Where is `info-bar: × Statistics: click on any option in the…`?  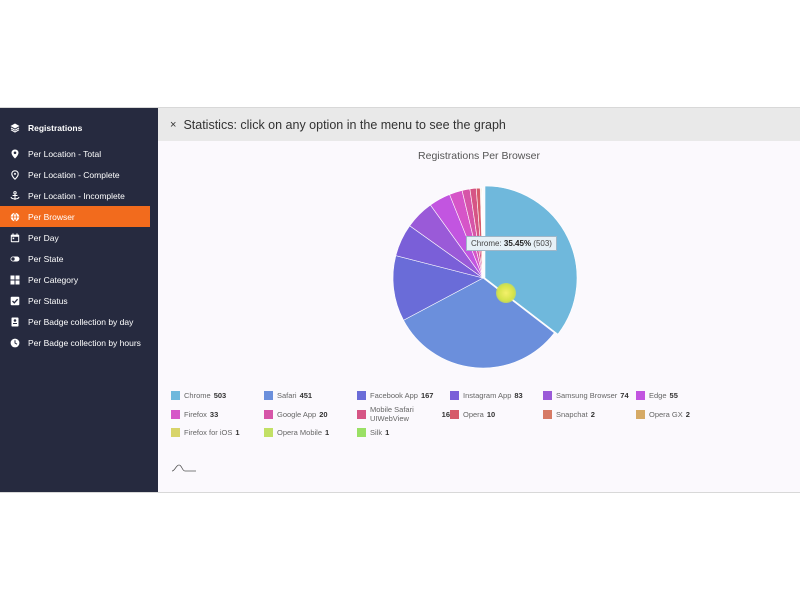
info-bar: × Statistics: click on any option in the… is located at coordinates (479, 124).